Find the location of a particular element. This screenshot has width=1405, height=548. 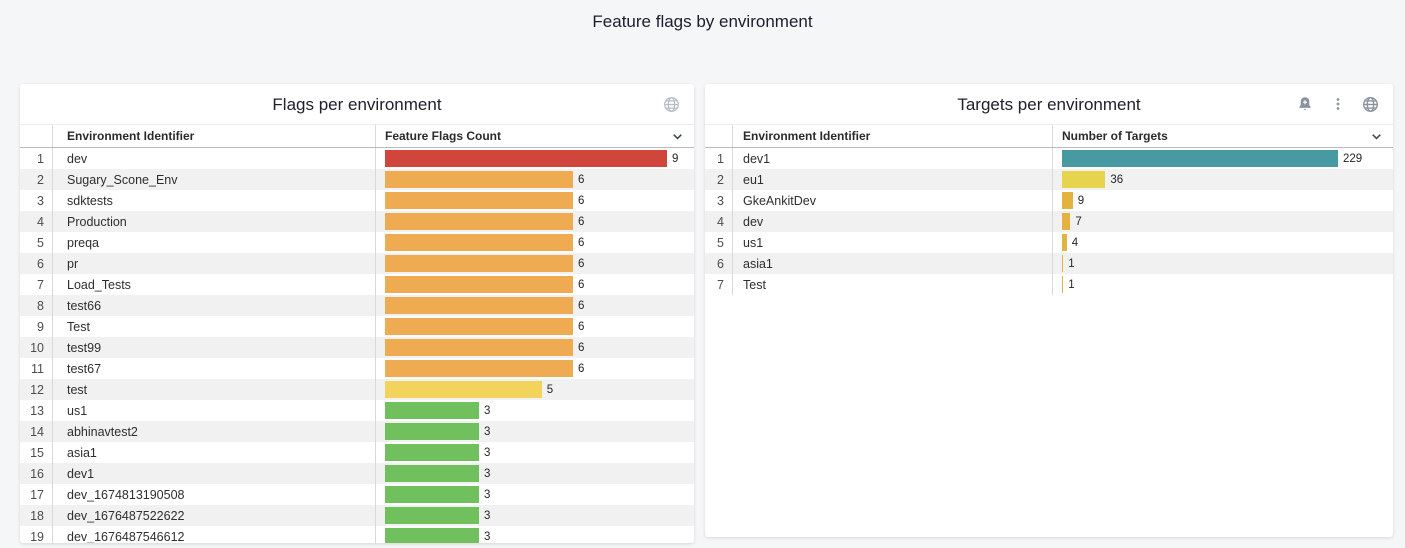

row-rank: 10 is located at coordinates (36, 347).